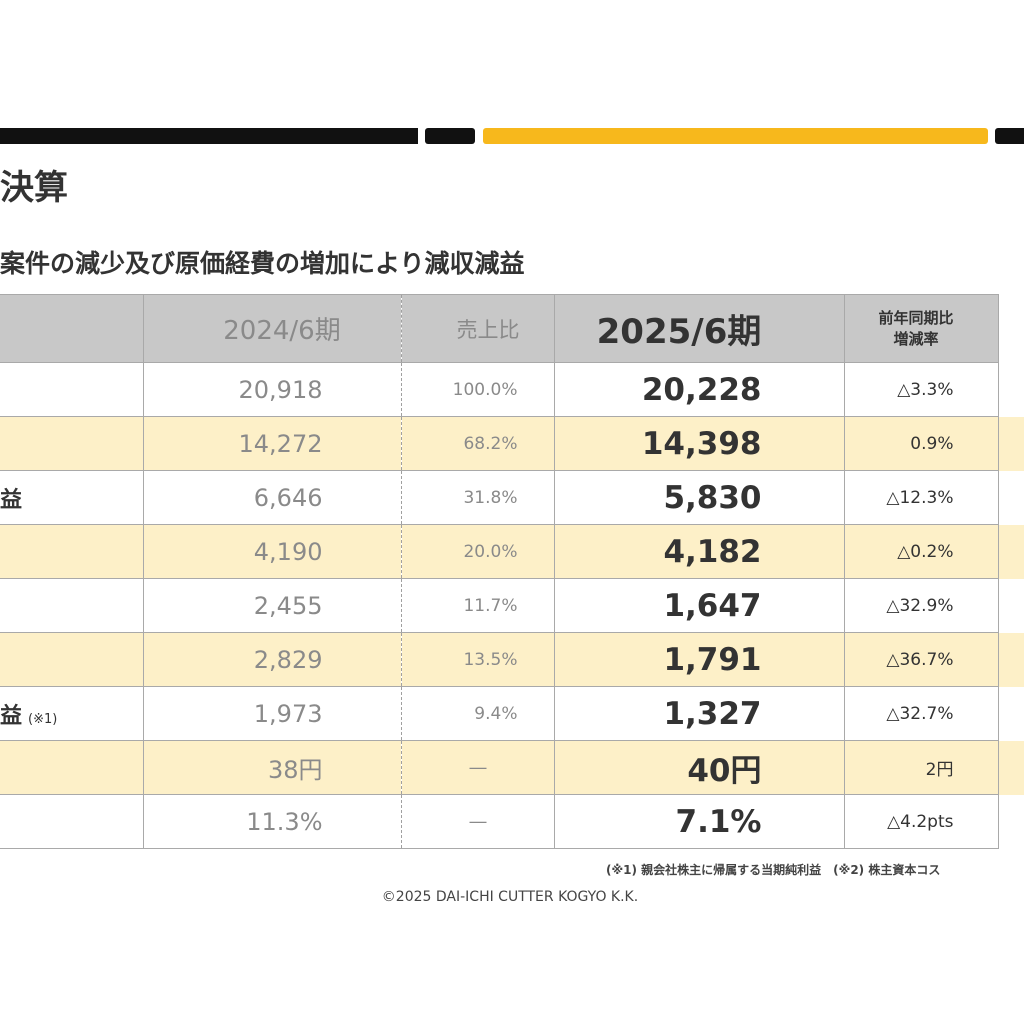 This screenshot has height=1024, width=1024. I want to click on sales-ratio-value: 9.4%, so click(478, 713).